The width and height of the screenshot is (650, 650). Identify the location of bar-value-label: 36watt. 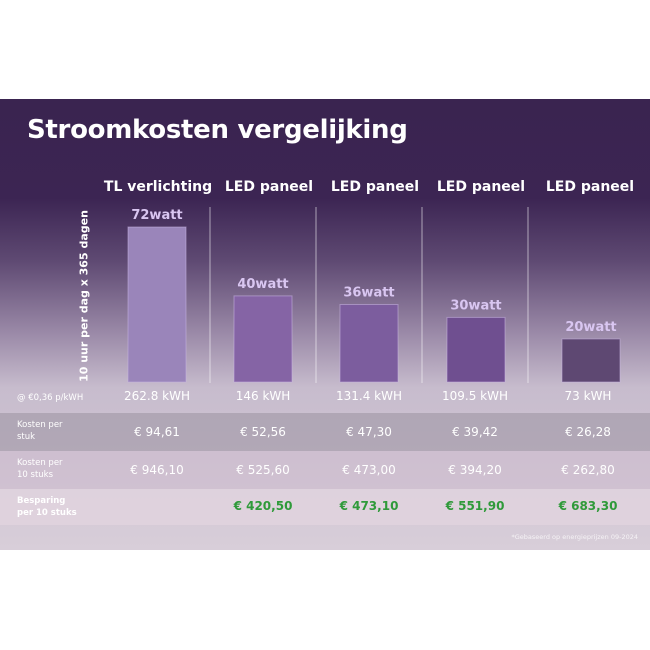
(368, 293).